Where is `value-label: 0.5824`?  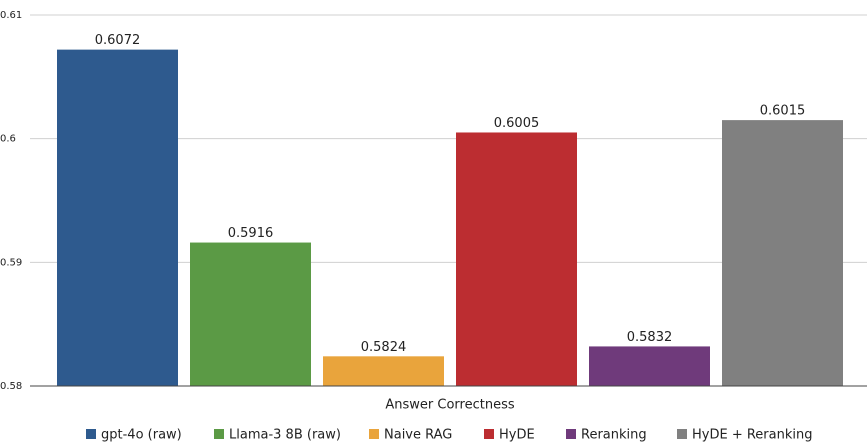 value-label: 0.5824 is located at coordinates (384, 347).